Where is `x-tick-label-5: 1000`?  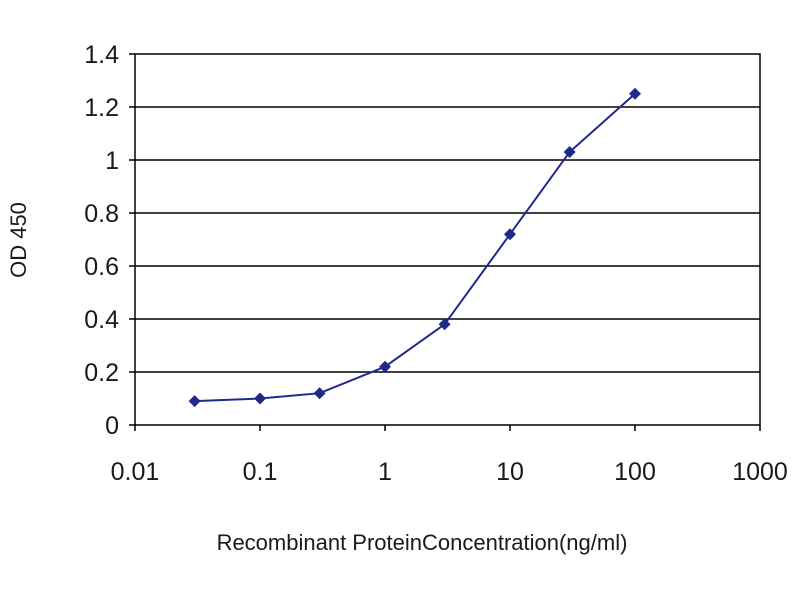 x-tick-label-5: 1000 is located at coordinates (760, 472).